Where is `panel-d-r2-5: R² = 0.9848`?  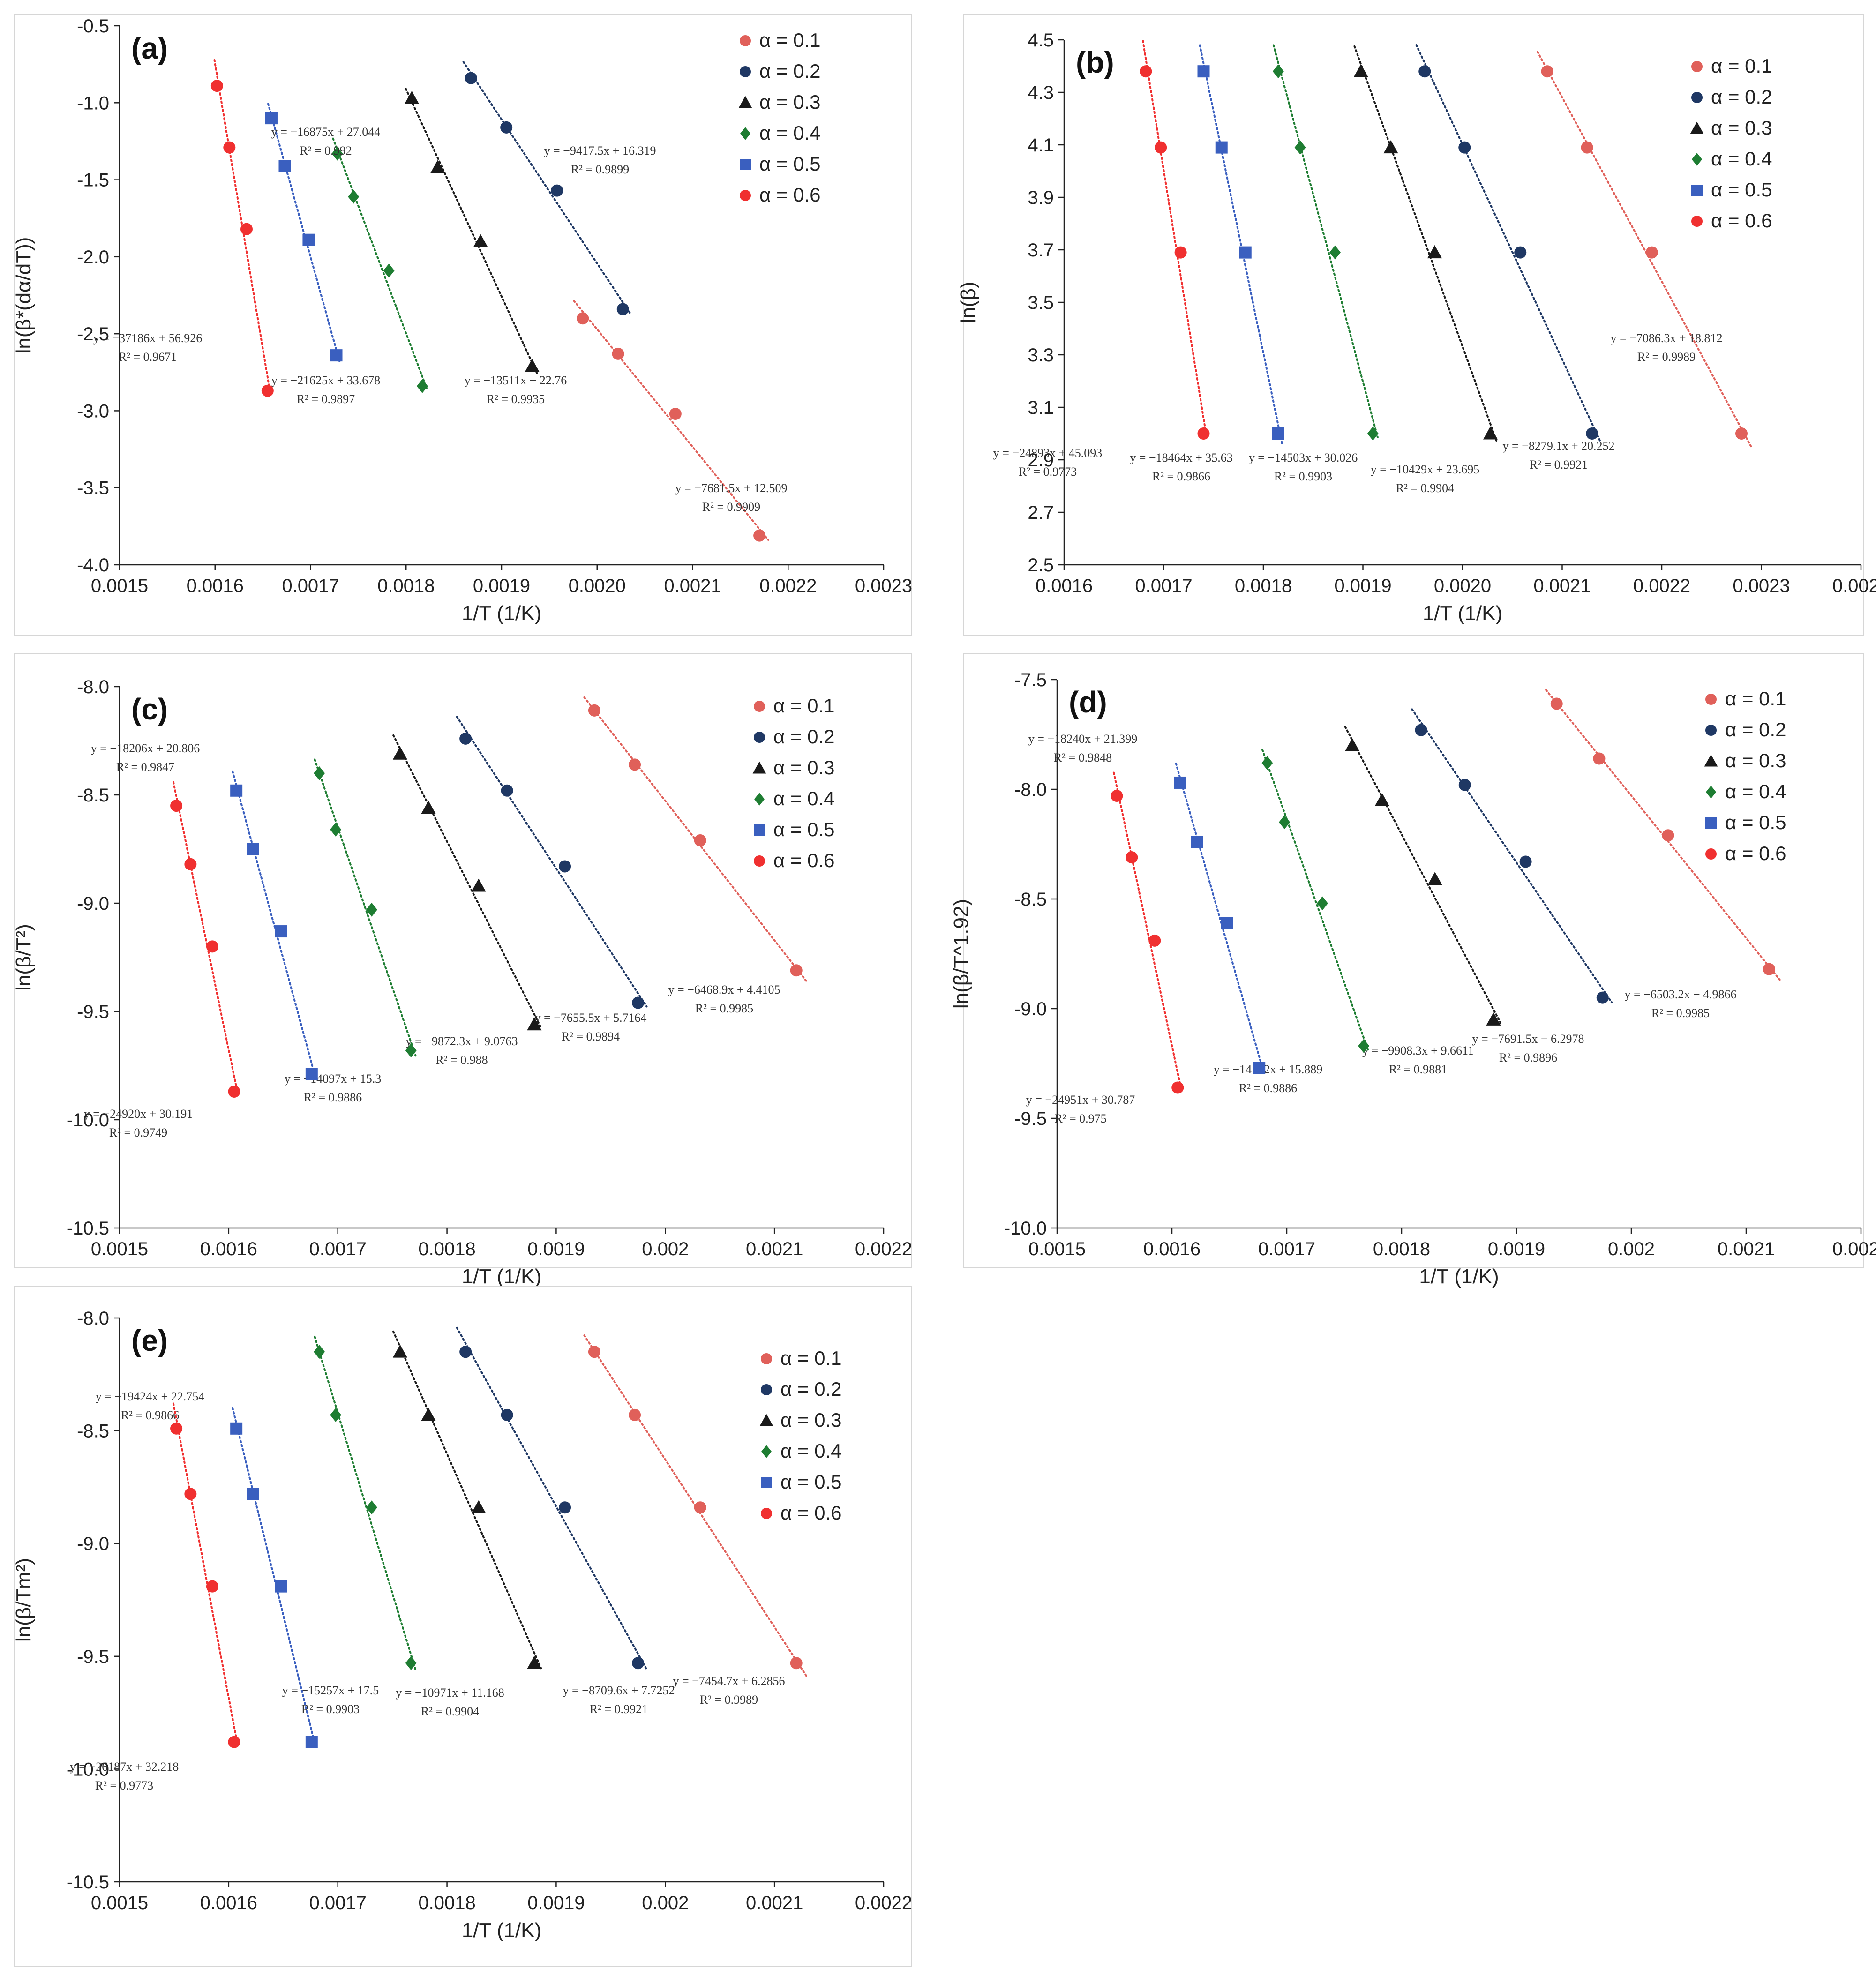 panel-d-r2-5: R² = 0.9848 is located at coordinates (1083, 757).